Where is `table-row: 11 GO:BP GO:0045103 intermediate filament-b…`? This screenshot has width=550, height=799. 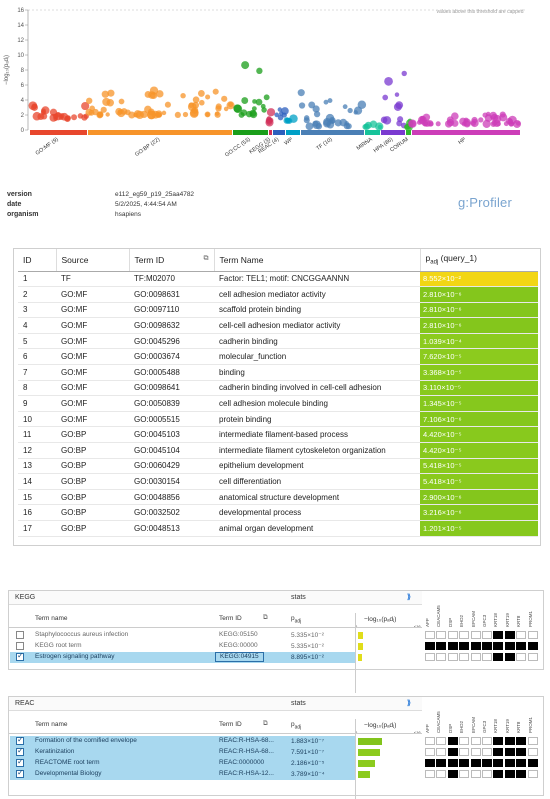 table-row: 11 GO:BP GO:0045103 intermediate filament-b… is located at coordinates (278, 435).